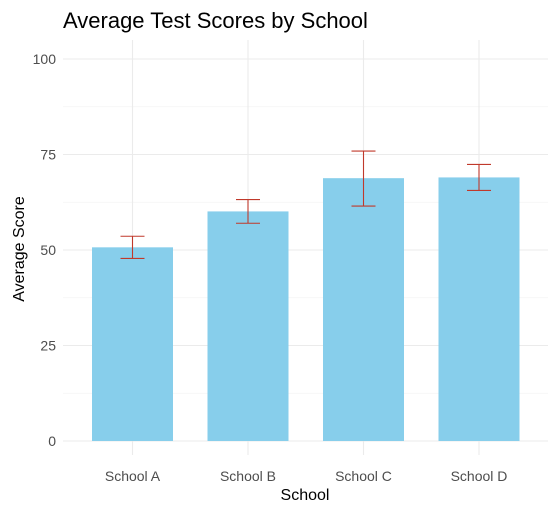 The width and height of the screenshot is (556, 515). What do you see at coordinates (248, 476) in the screenshot?
I see `x-tick-label: School B` at bounding box center [248, 476].